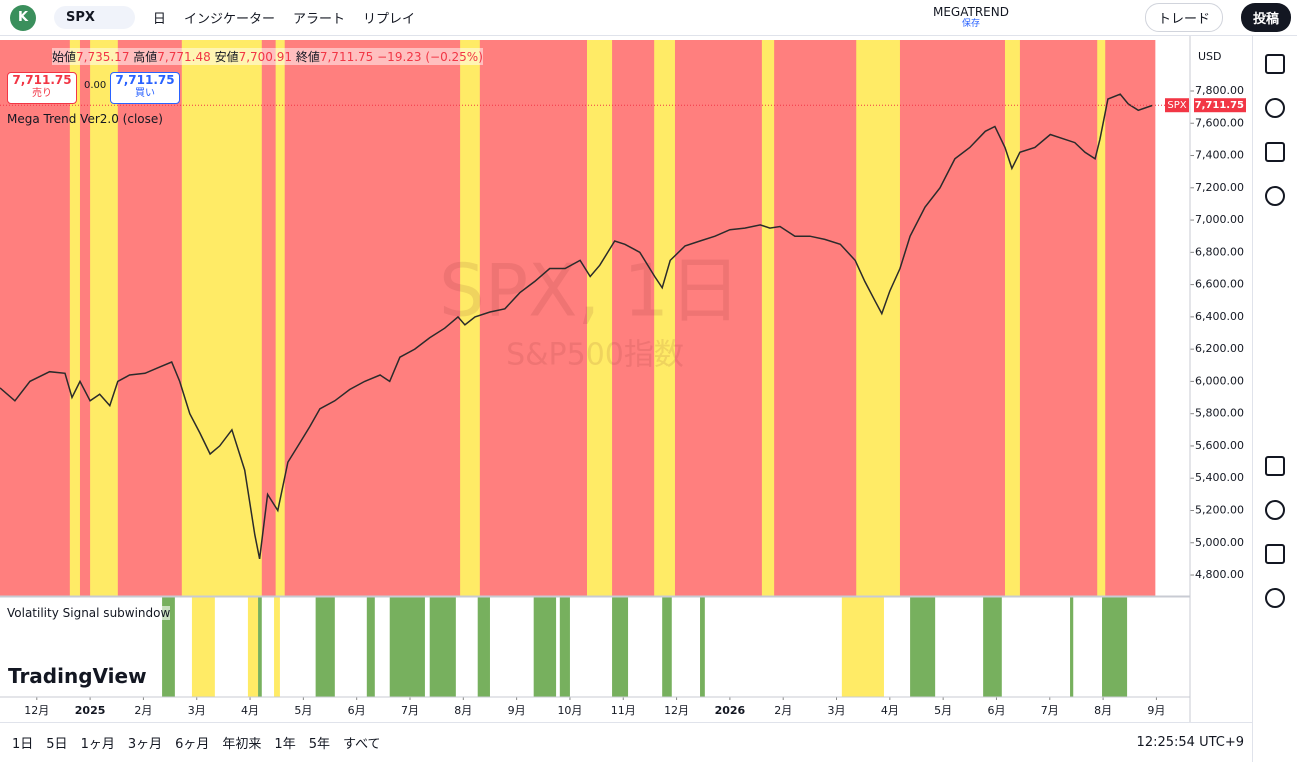 This screenshot has width=1297, height=762. Describe the element at coordinates (226, 57) in the screenshot. I see `low-label: 安値` at that location.